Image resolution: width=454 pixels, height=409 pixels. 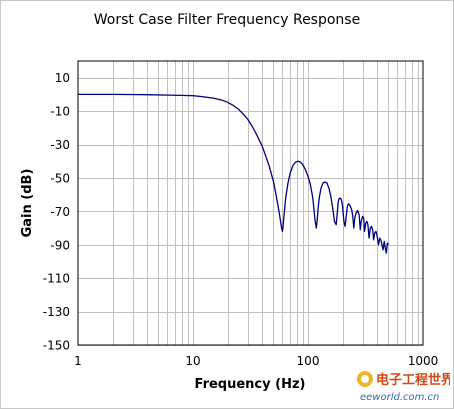 What do you see at coordinates (308, 361) in the screenshot?
I see `x-tick-label: 100` at bounding box center [308, 361].